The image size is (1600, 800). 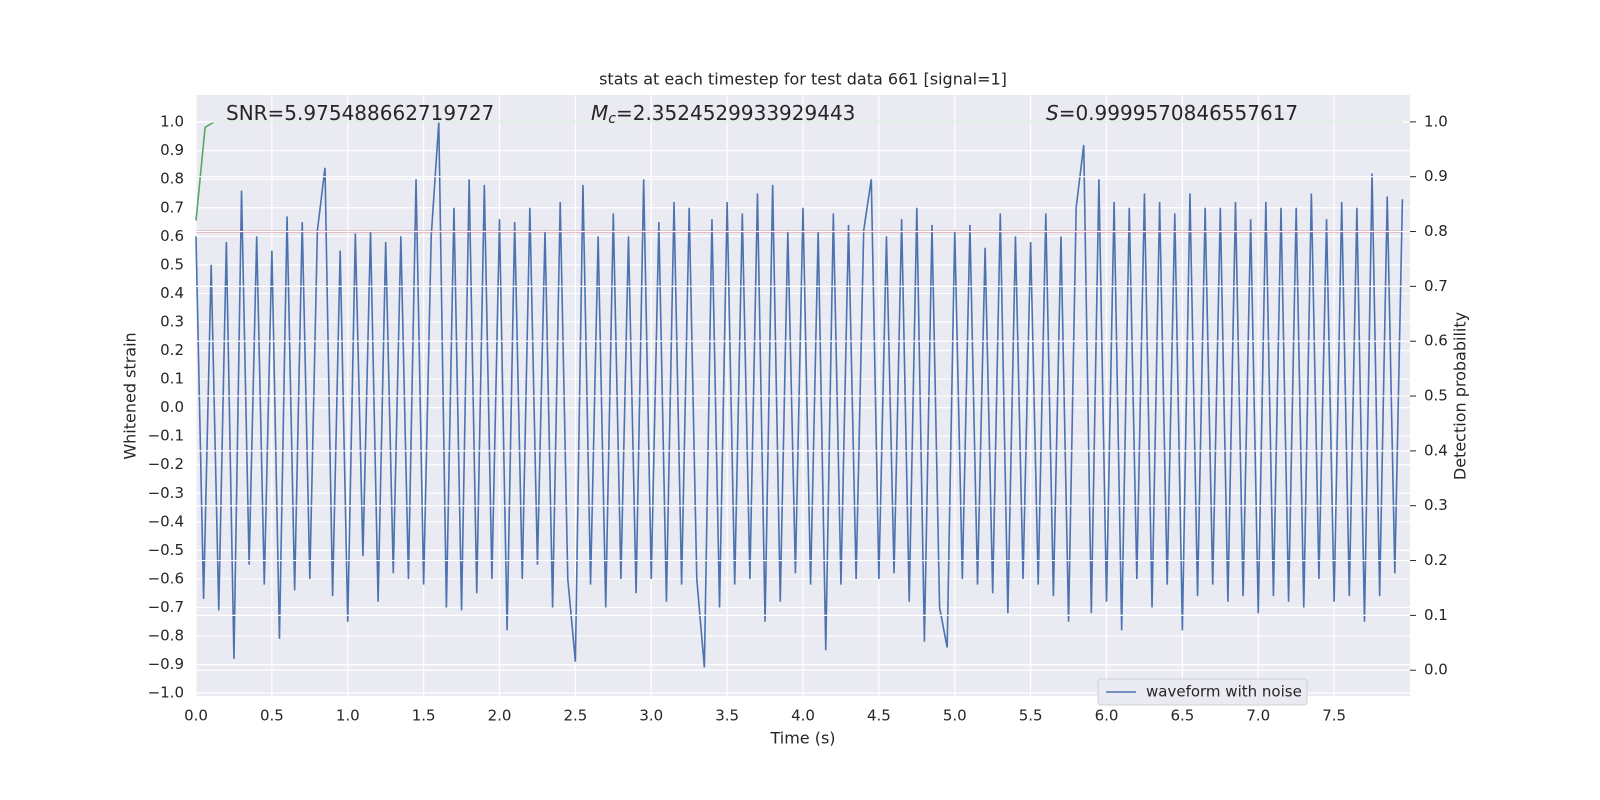 I want to click on y-tick-label: 0.0, so click(x=172, y=407).